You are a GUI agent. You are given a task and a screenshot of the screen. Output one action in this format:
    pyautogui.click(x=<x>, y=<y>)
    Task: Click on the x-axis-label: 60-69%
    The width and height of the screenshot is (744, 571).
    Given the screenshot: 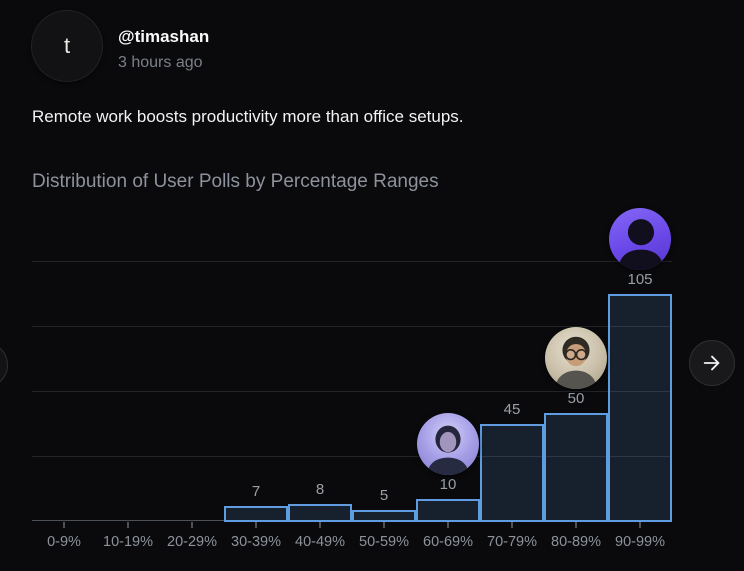 What is the action you would take?
    pyautogui.click(x=448, y=542)
    